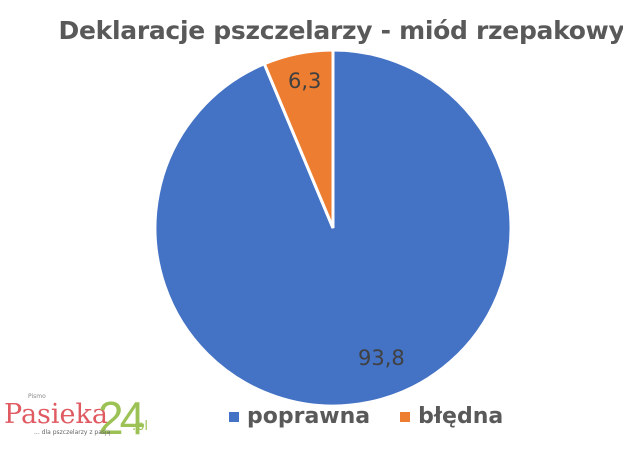 The height and width of the screenshot is (451, 623). Describe the element at coordinates (309, 416) in the screenshot. I see `legend-label: poprawna` at that location.